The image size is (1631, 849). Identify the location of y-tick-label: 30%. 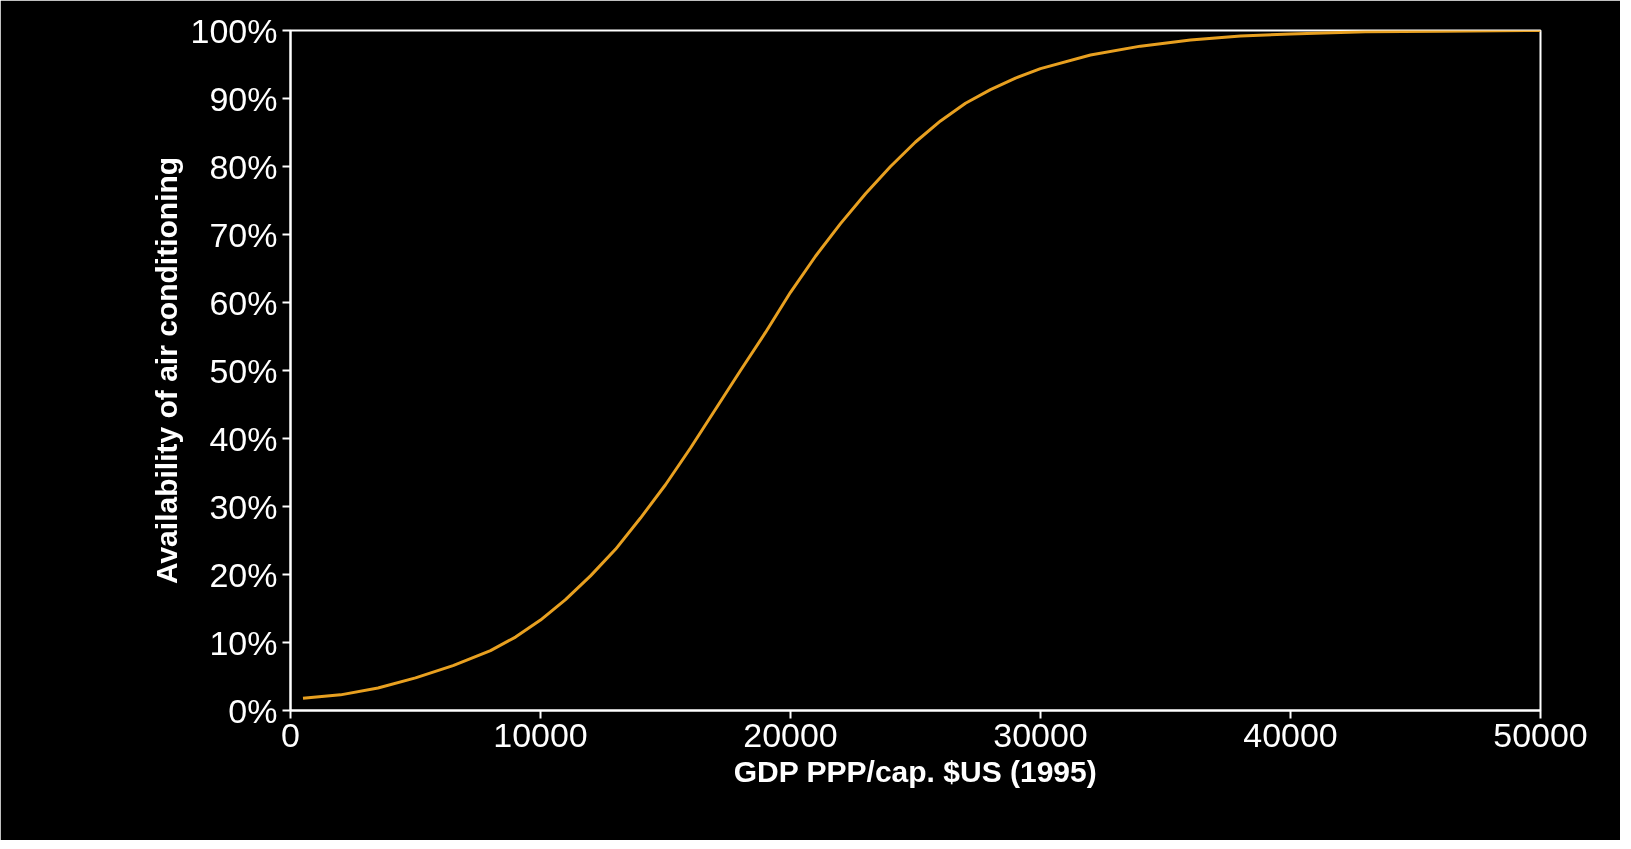
(243, 506).